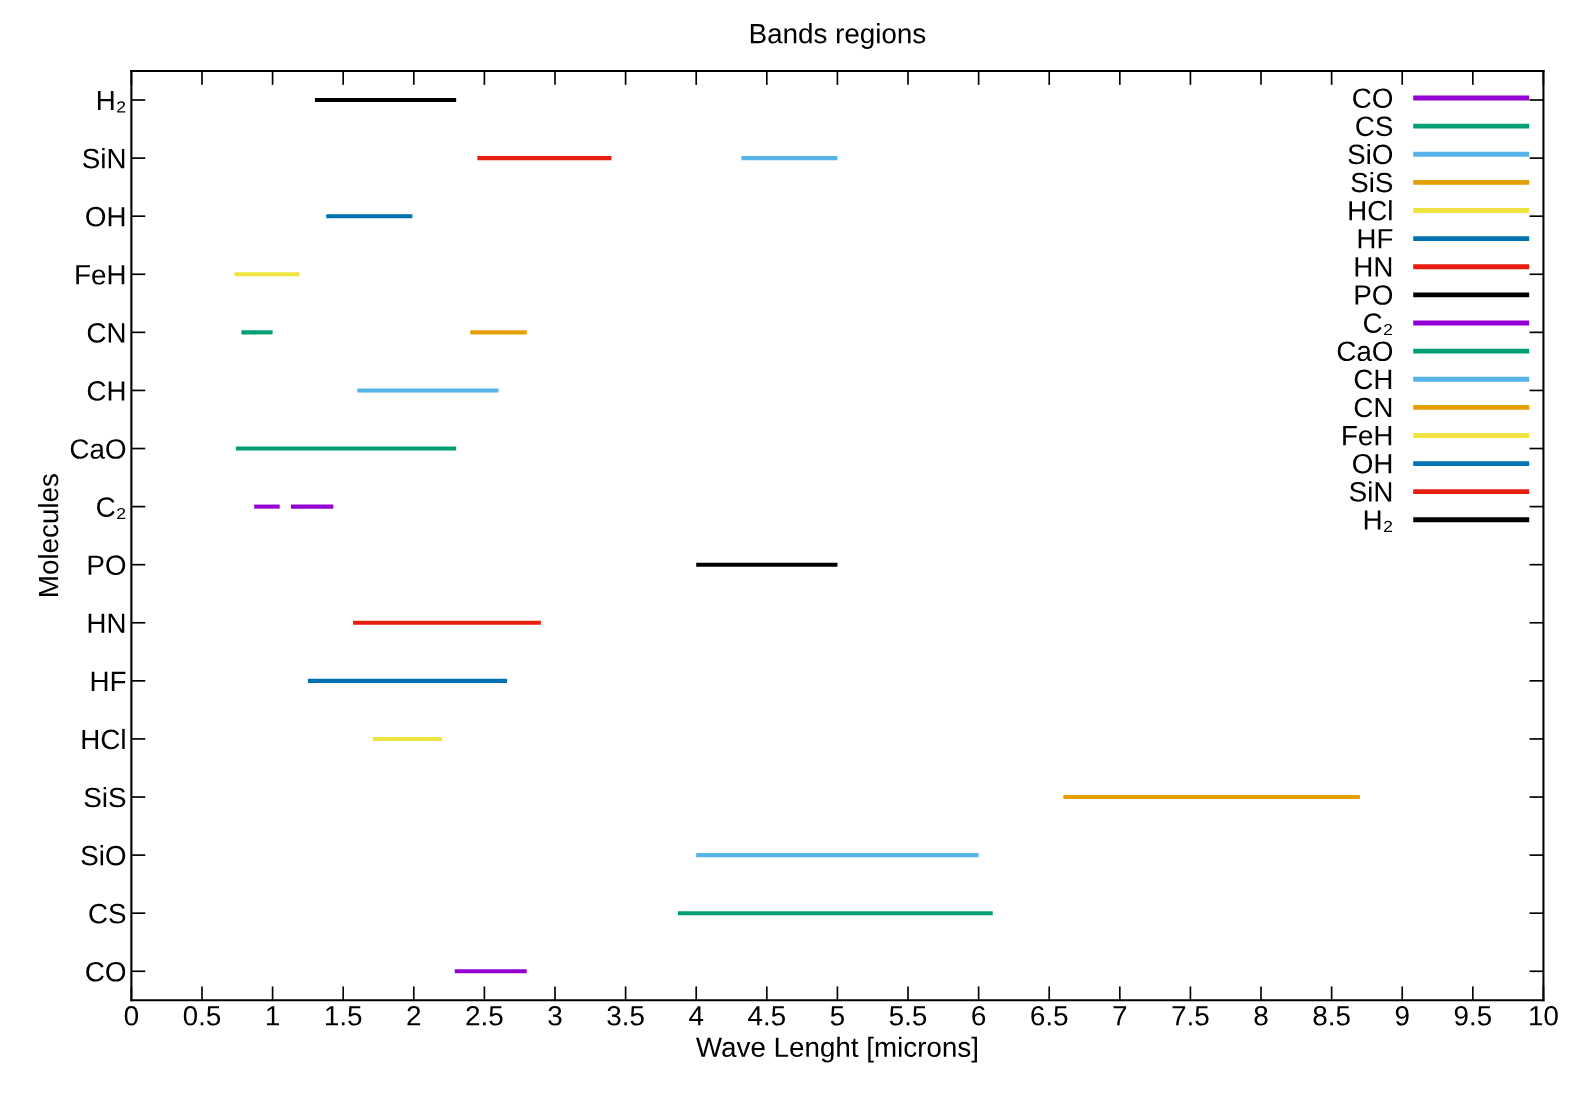 This screenshot has width=1583, height=1109. I want to click on legend-label: FeH, so click(1367, 436).